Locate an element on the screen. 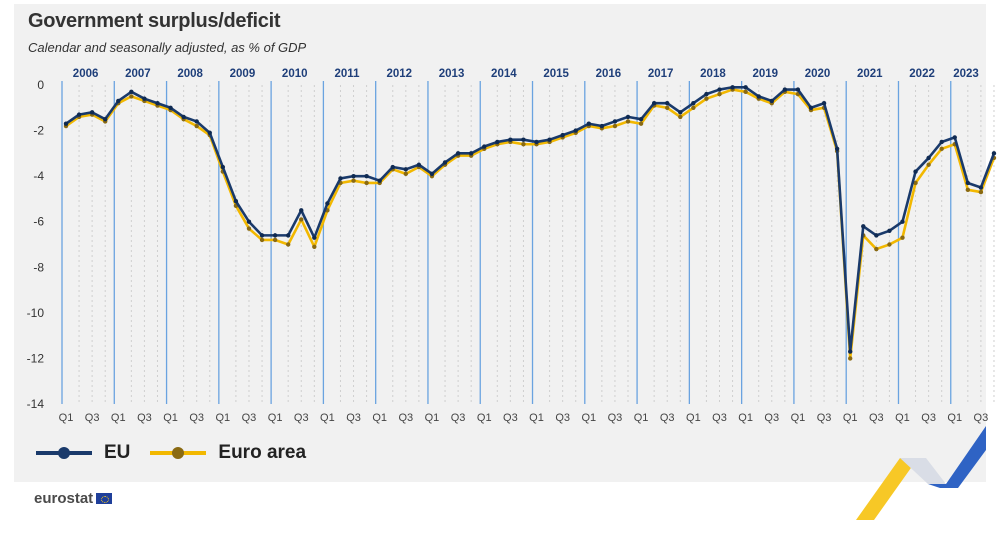 The height and width of the screenshot is (536, 1000). chart-title: Government surplus/deficit is located at coordinates (154, 21).